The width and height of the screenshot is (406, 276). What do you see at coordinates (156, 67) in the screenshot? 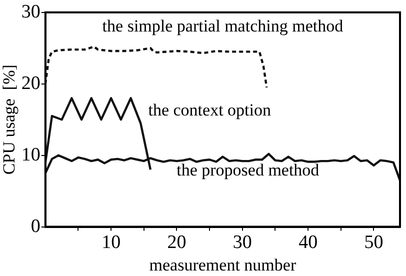
I see `line-series` at bounding box center [156, 67].